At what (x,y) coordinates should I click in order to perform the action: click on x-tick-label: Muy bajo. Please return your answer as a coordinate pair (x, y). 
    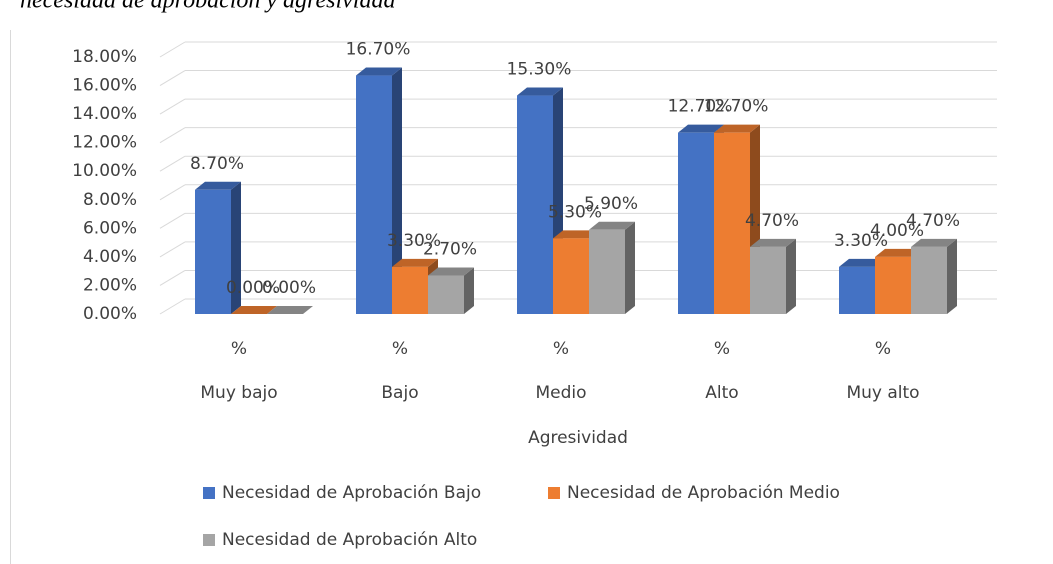
    Looking at the image, I should click on (238, 393).